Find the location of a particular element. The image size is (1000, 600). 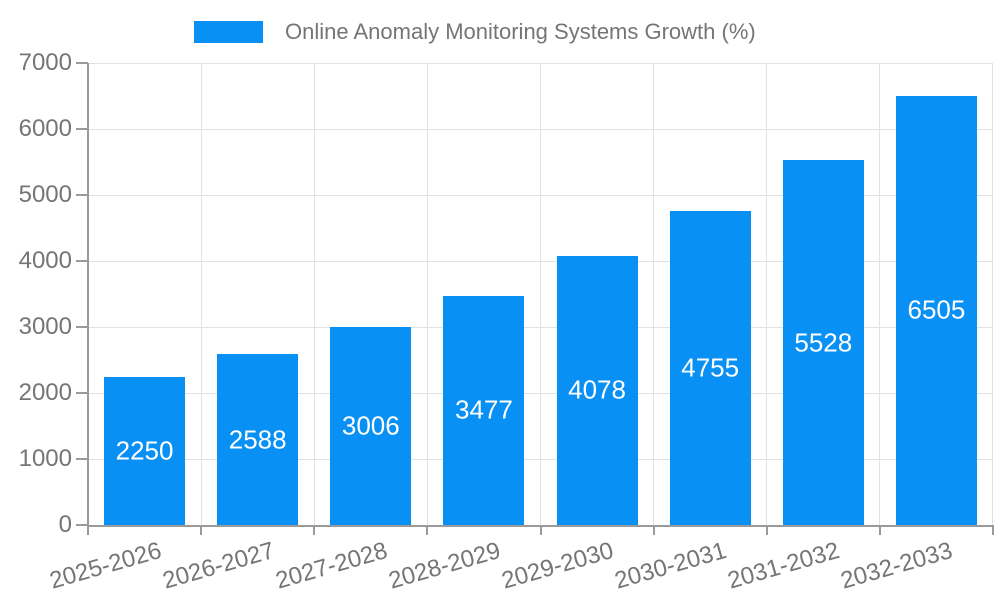

bar-value-label: 2588 is located at coordinates (257, 439).